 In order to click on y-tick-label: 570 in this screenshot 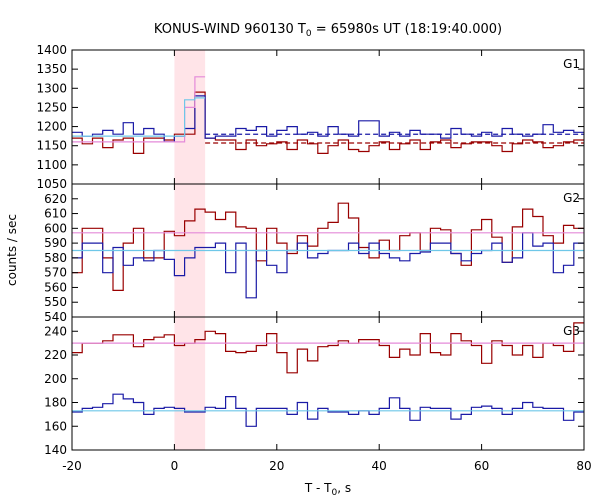, I will do `click(55, 273)`.